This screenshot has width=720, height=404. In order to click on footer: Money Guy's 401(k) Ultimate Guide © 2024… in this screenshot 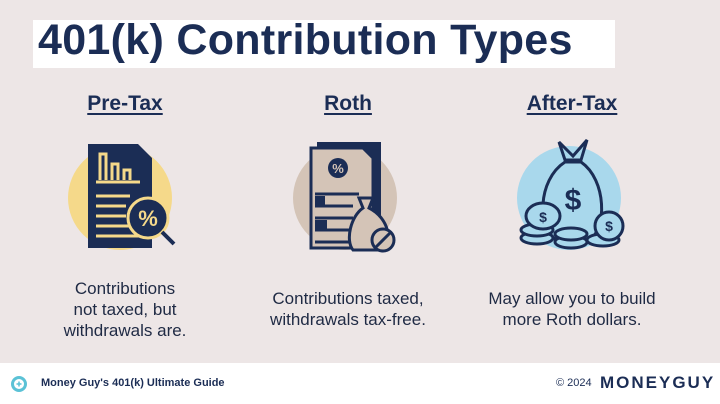, I will do `click(360, 383)`.